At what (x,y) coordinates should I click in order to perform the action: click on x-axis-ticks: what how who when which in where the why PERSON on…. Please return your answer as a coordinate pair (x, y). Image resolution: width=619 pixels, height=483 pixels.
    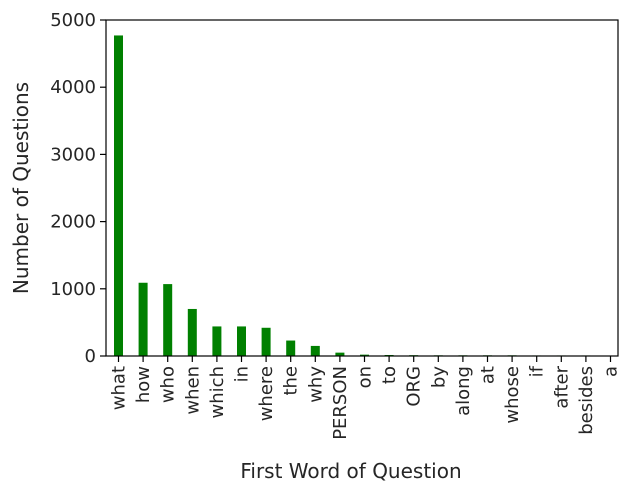
    Looking at the image, I should click on (364, 398).